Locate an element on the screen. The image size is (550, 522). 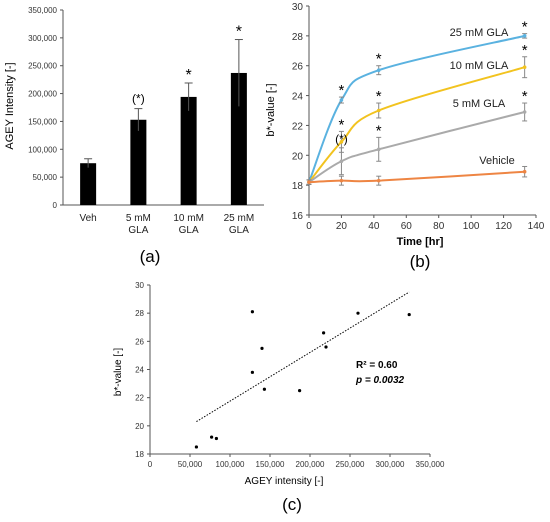
panel-b-y-tick-label: 26 is located at coordinates (298, 67).